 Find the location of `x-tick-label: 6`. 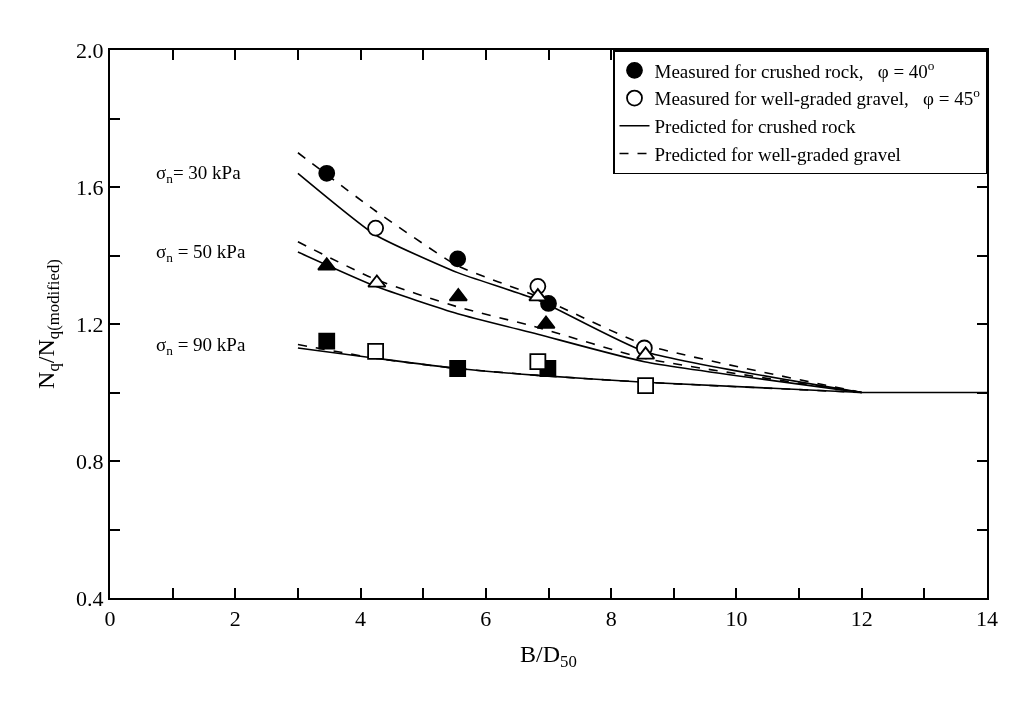

x-tick-label: 6 is located at coordinates (486, 619).